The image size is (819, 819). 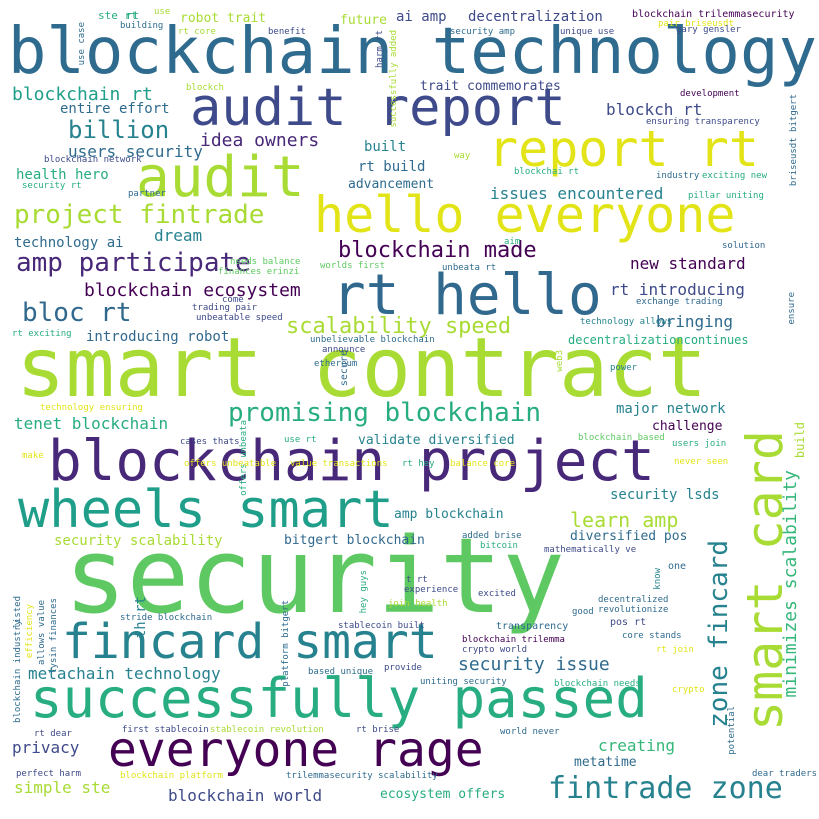 I want to click on cloud-word: technology allows, so click(x=626, y=322).